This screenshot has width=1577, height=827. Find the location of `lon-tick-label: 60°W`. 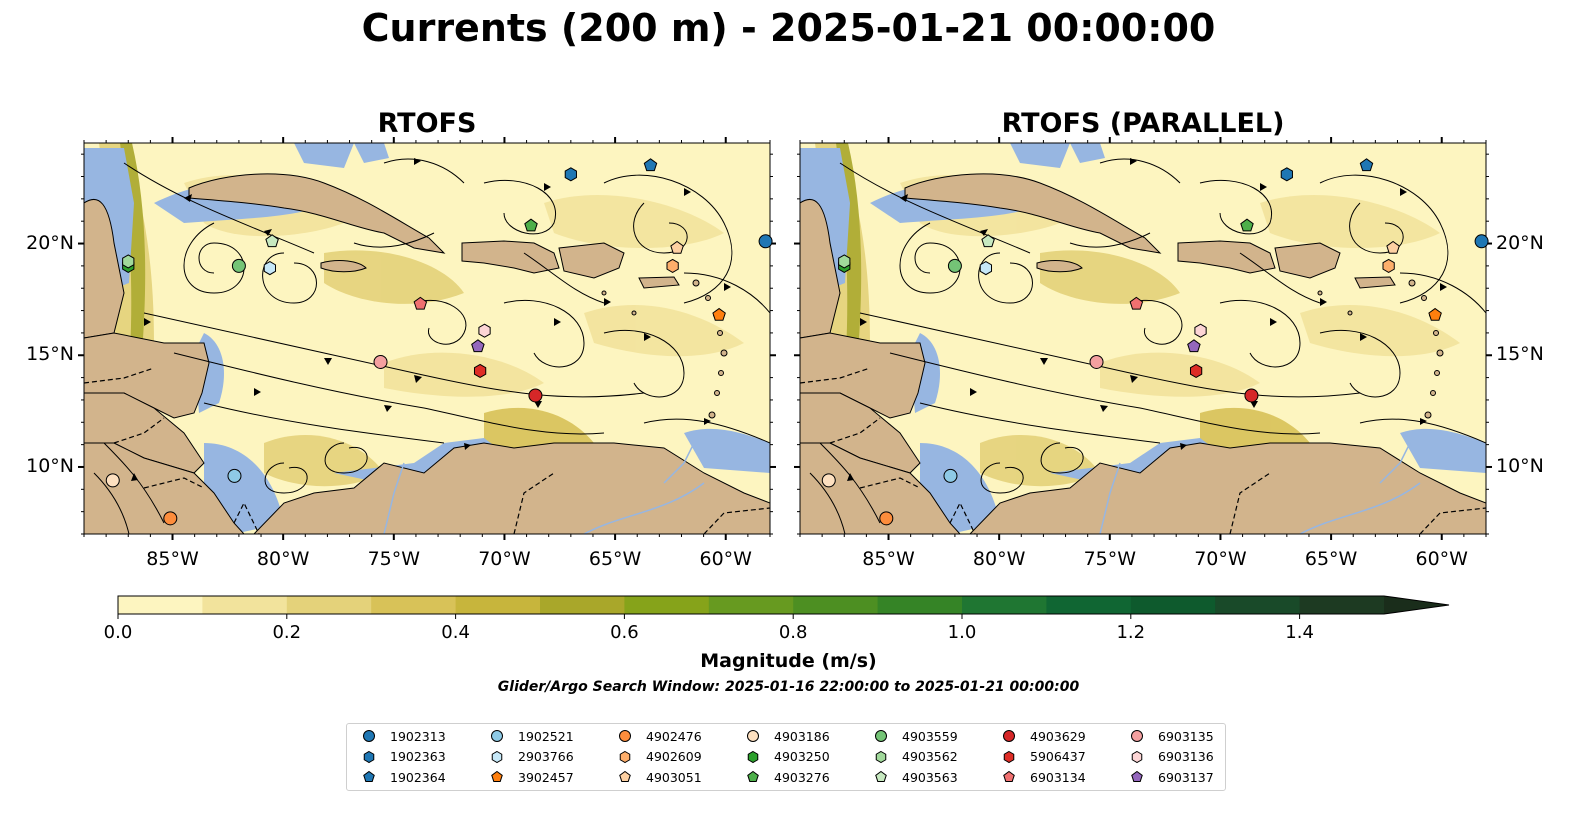

lon-tick-label: 60°W is located at coordinates (1441, 559).